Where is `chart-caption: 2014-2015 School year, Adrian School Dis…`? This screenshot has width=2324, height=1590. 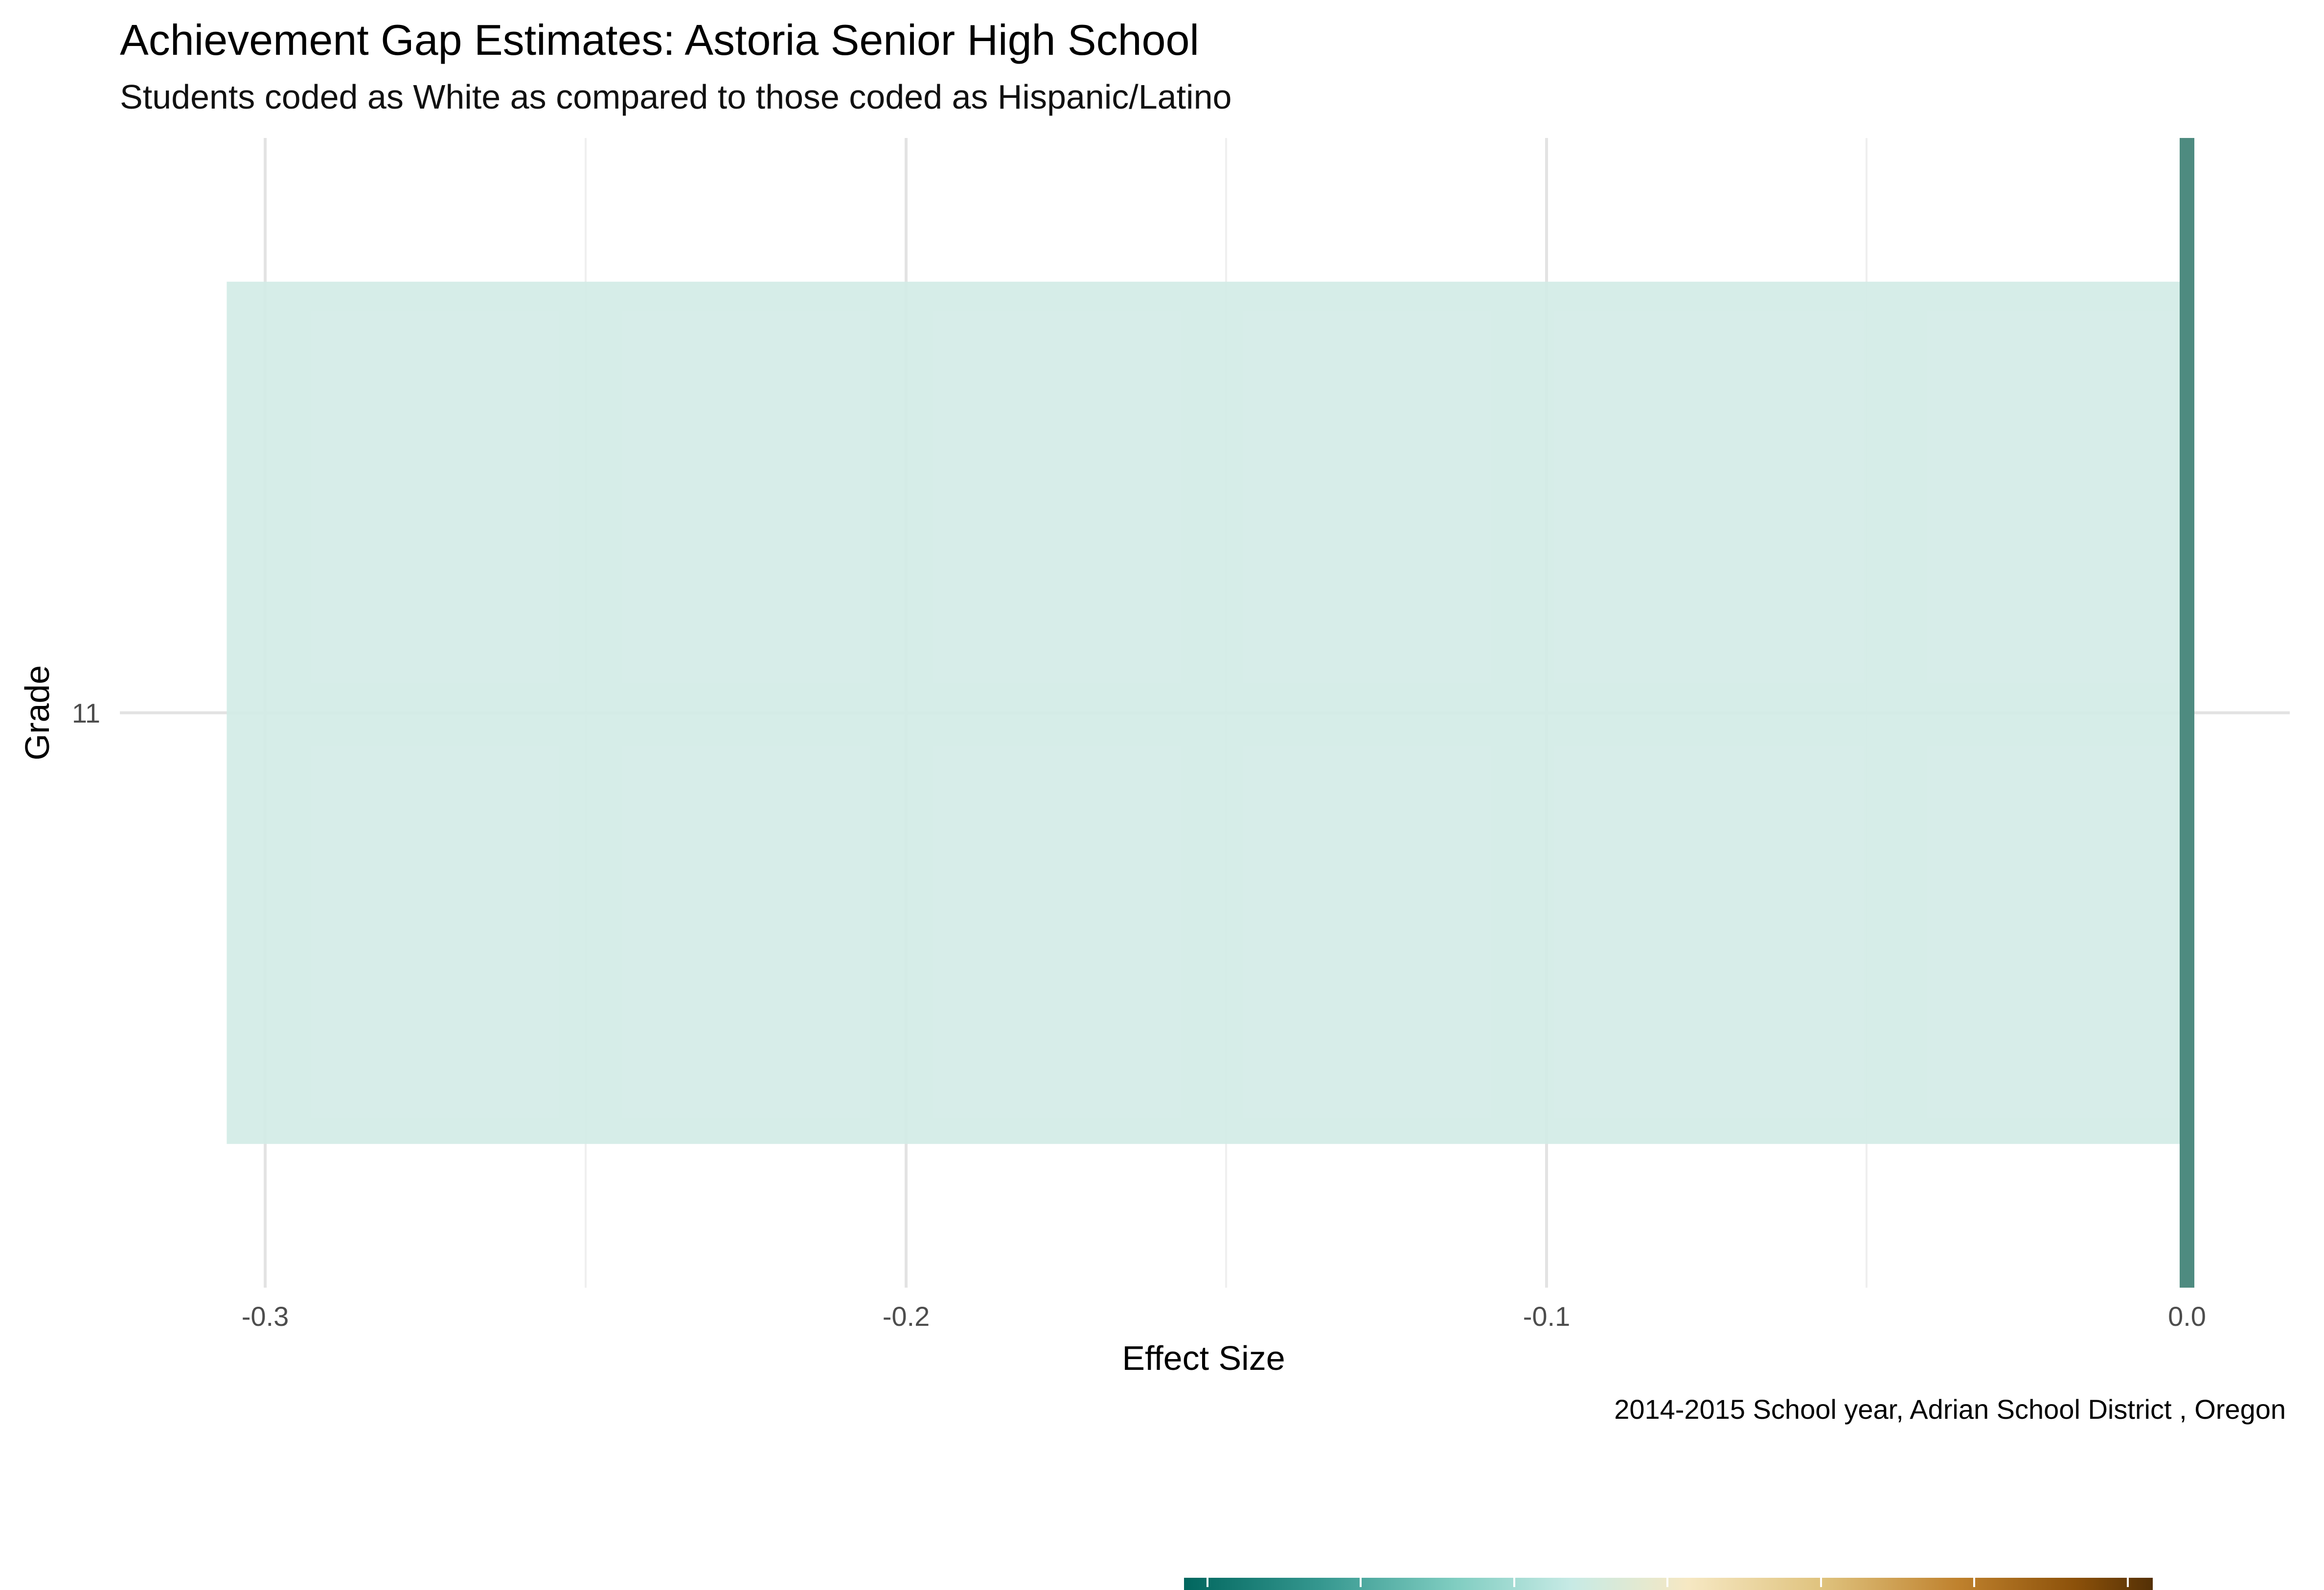 chart-caption: 2014-2015 School year, Adrian School Dis… is located at coordinates (1950, 1410).